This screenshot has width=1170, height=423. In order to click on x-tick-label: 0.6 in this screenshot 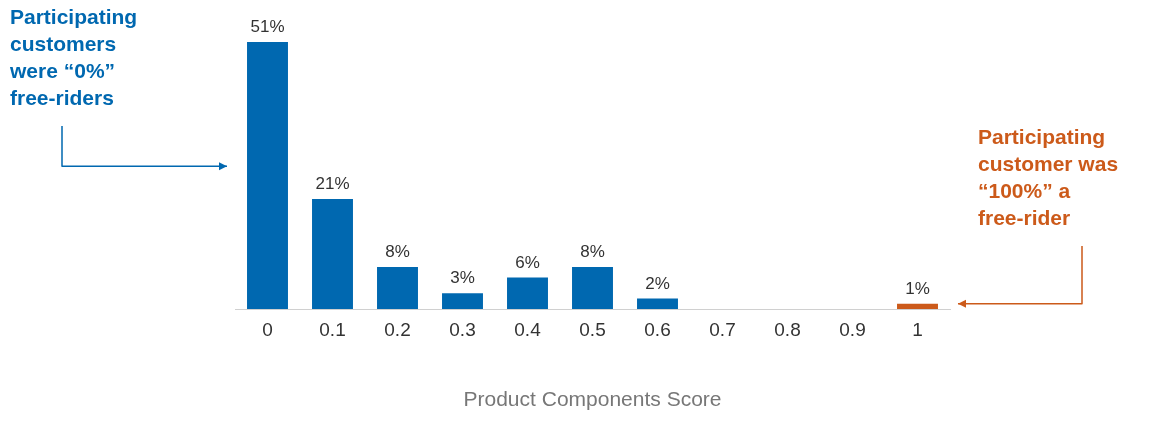, I will do `click(657, 329)`.